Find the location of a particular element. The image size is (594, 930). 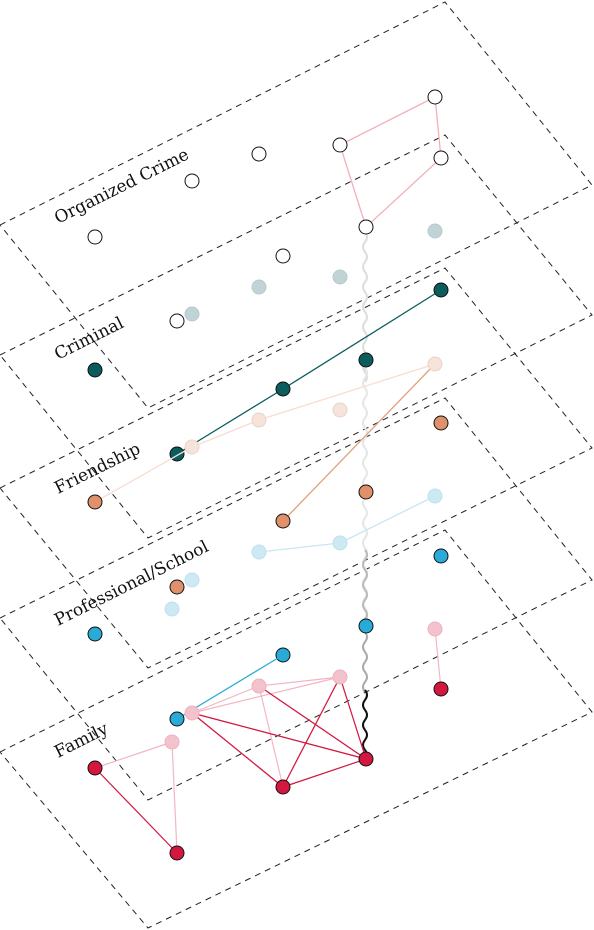

layer-label-family: Family is located at coordinates (81, 741).